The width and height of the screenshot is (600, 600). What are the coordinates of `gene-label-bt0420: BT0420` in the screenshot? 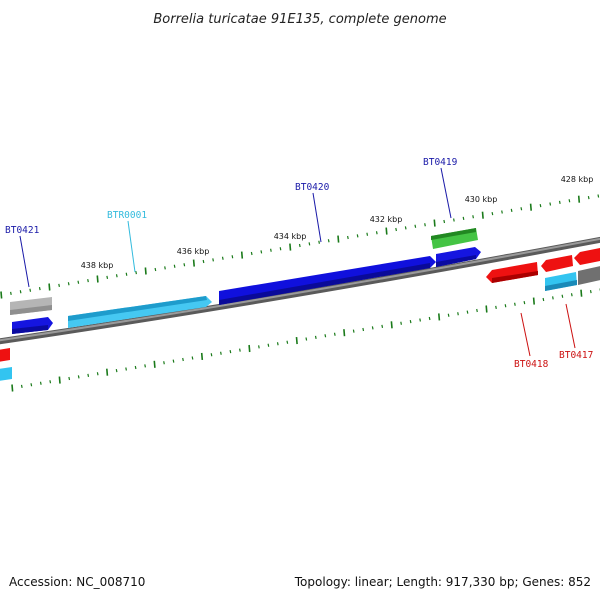 It's located at (312, 187).